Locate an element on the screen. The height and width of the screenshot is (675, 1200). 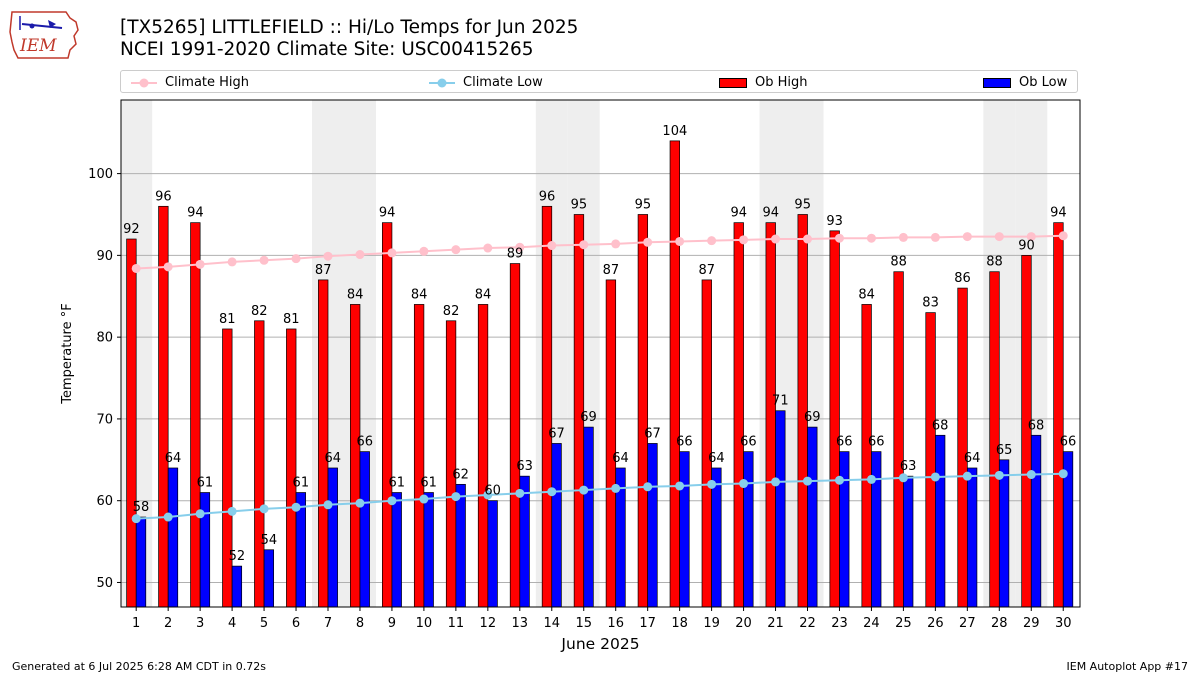
x-tick-label: 14 is located at coordinates (551, 623).